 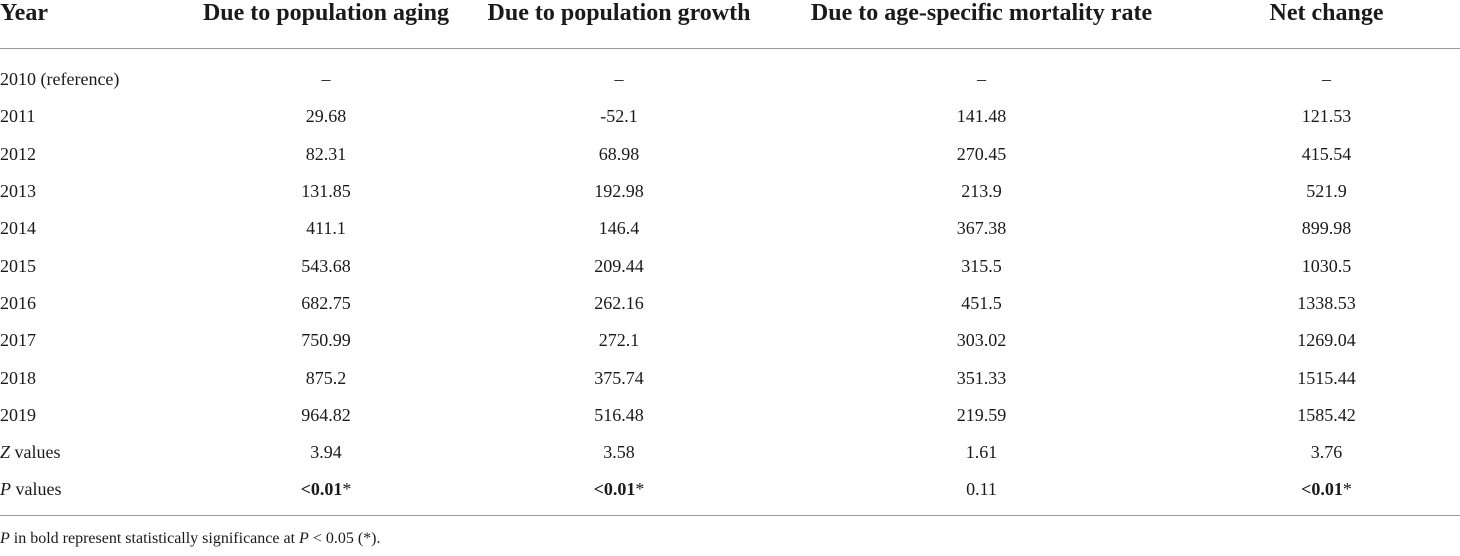 What do you see at coordinates (981, 79) in the screenshot?
I see `mortality-cell: –` at bounding box center [981, 79].